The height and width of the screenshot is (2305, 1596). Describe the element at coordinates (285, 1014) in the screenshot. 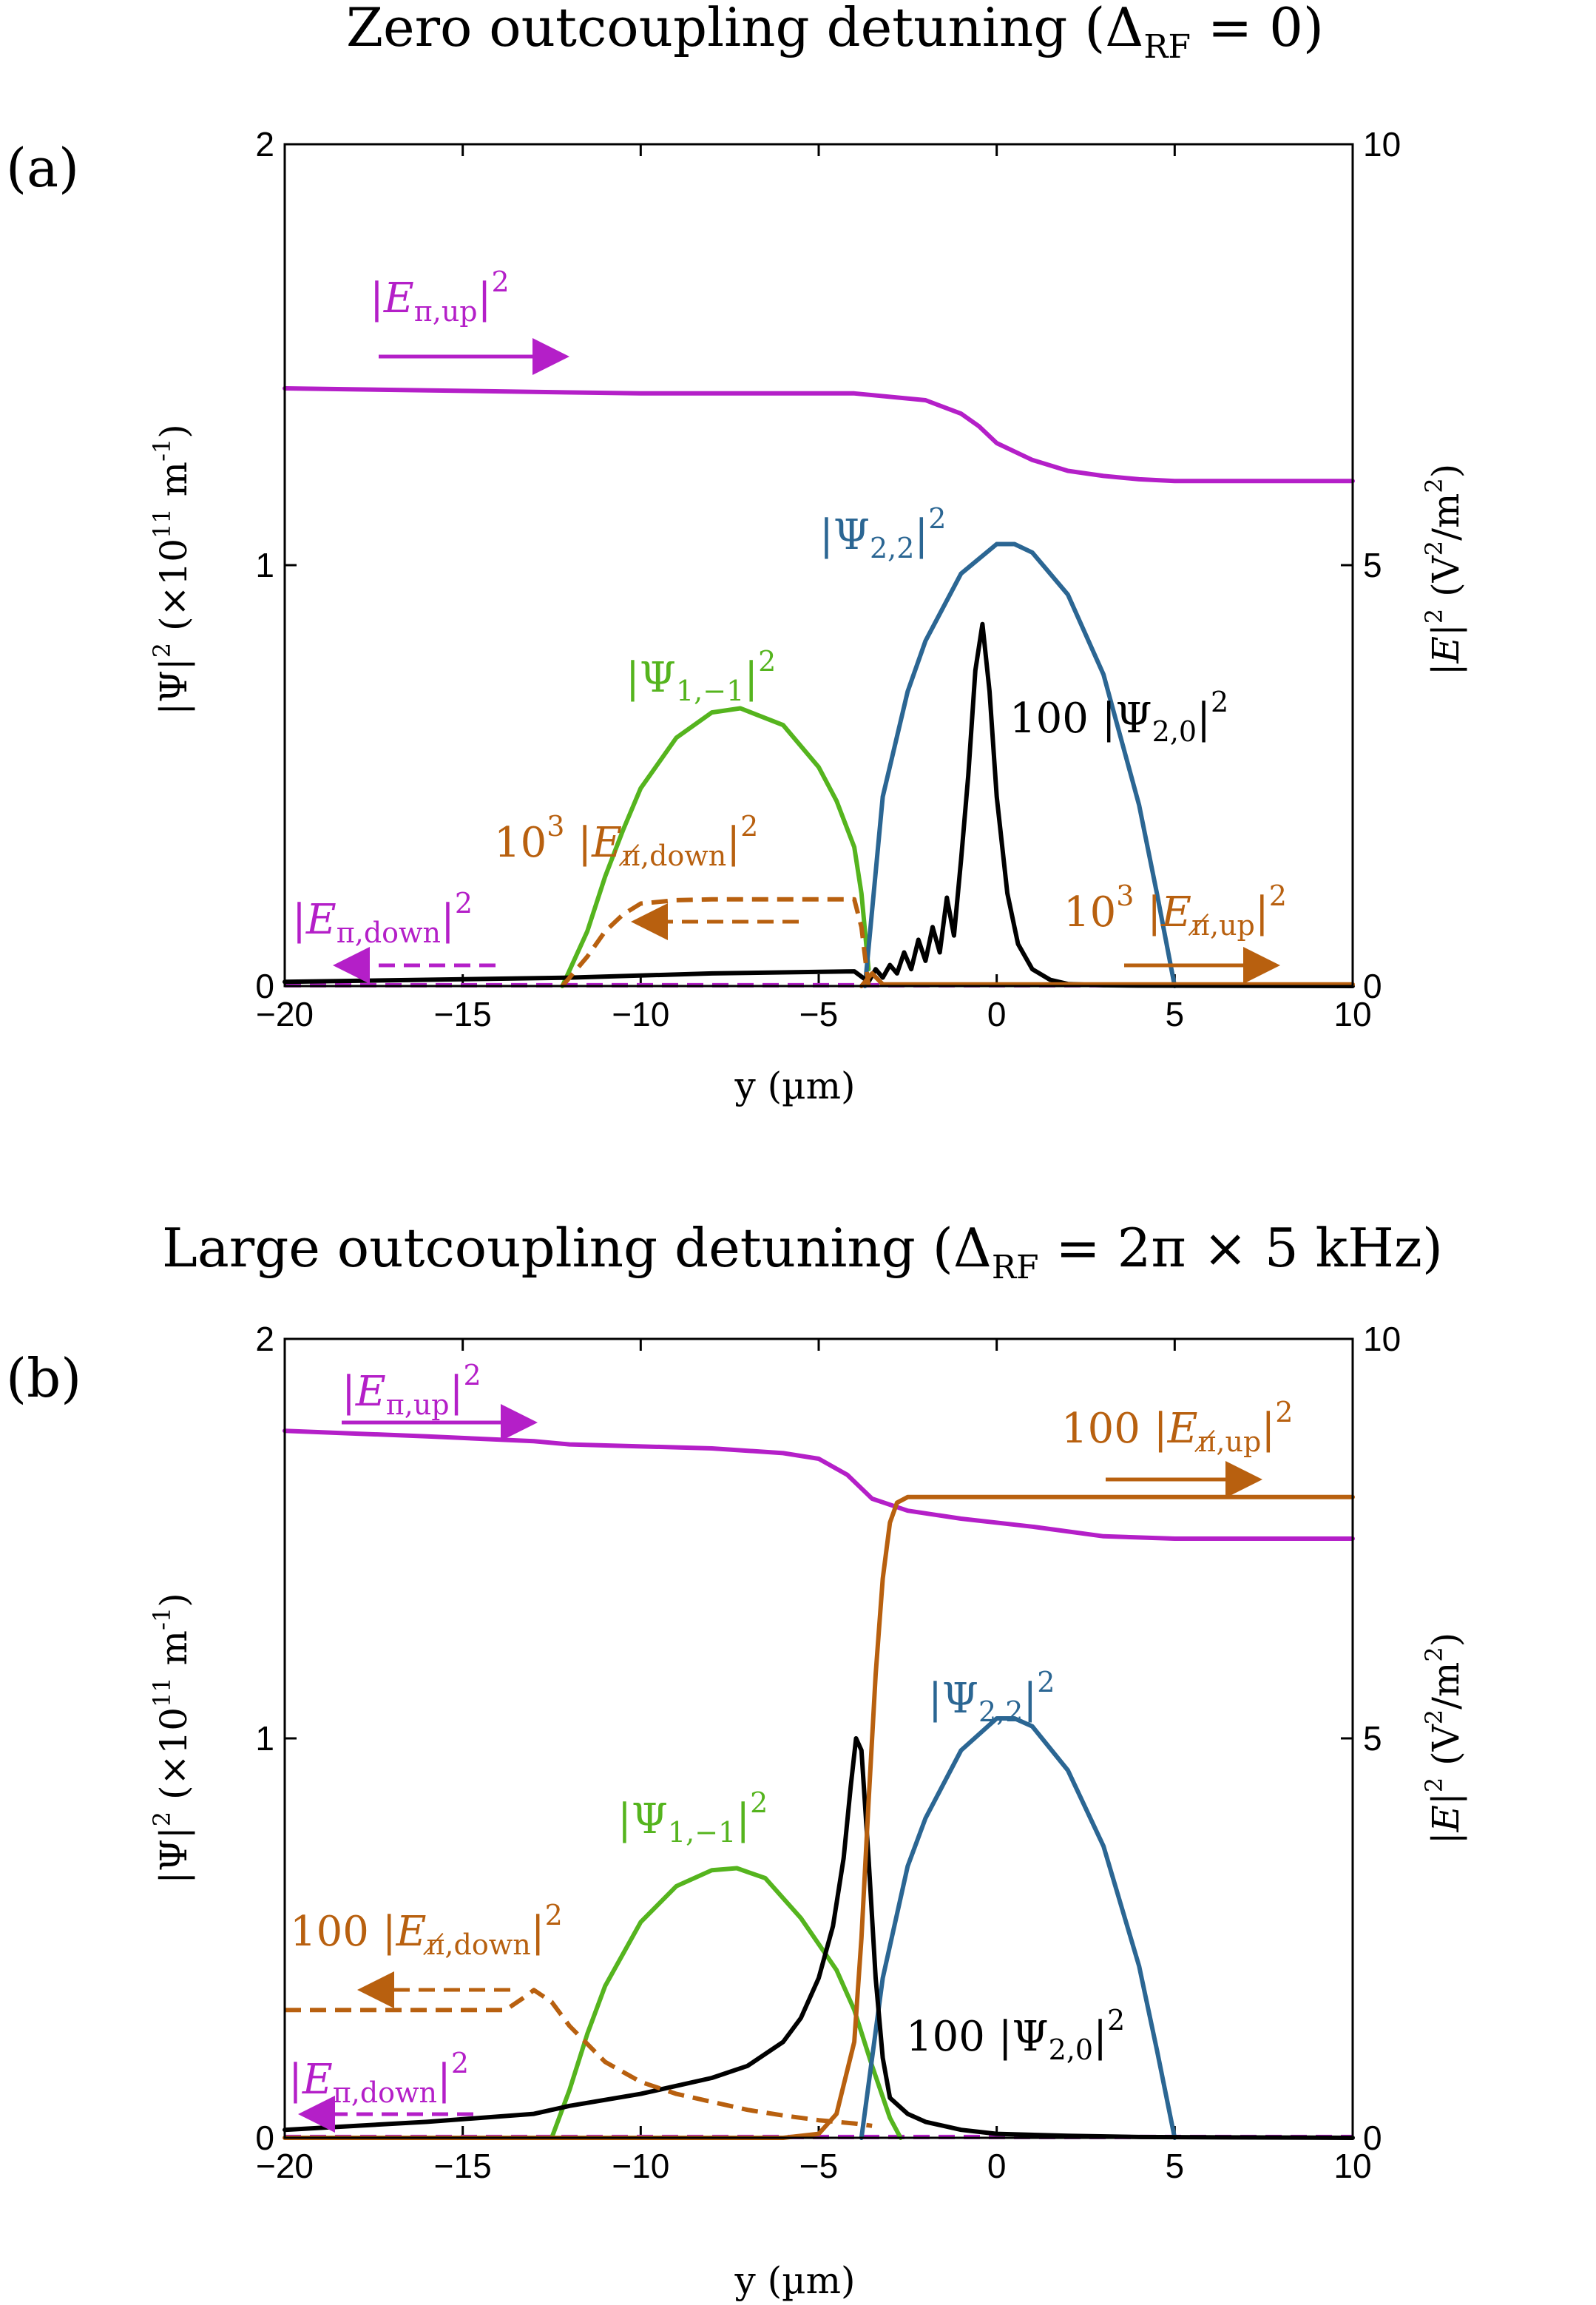

I see `x-tick-label-a-0: −20` at that location.